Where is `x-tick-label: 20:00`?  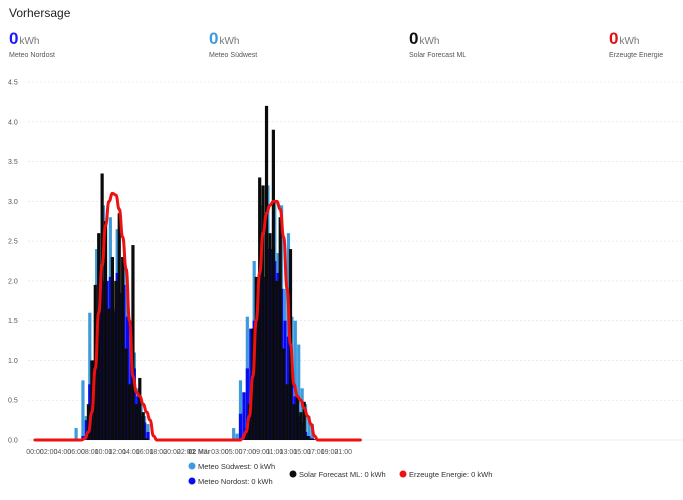
x-tick-label: 20:00 is located at coordinates (172, 452).